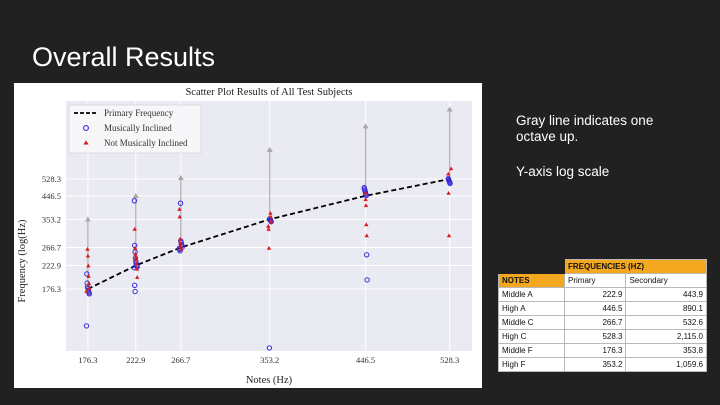 This screenshot has height=405, width=720. Describe the element at coordinates (595, 322) in the screenshot. I see `primary-cell: 266.7` at that location.